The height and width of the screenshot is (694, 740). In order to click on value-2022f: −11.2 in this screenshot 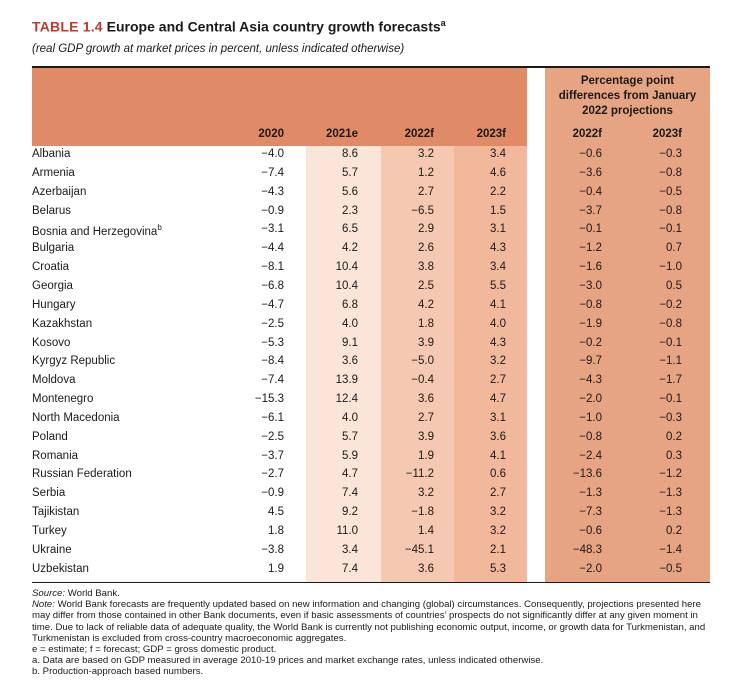, I will do `click(419, 474)`.